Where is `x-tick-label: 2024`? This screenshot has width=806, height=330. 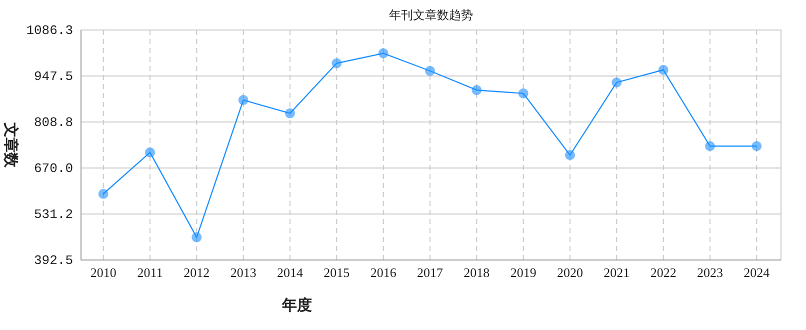 x-tick-label: 2024 is located at coordinates (757, 272).